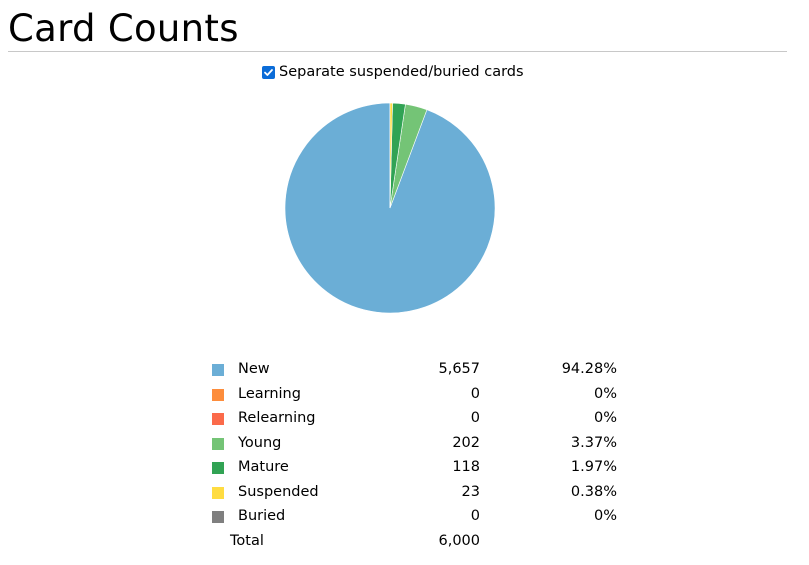 The width and height of the screenshot is (809, 565). I want to click on legend-percent-new: 94.28%, so click(589, 369).